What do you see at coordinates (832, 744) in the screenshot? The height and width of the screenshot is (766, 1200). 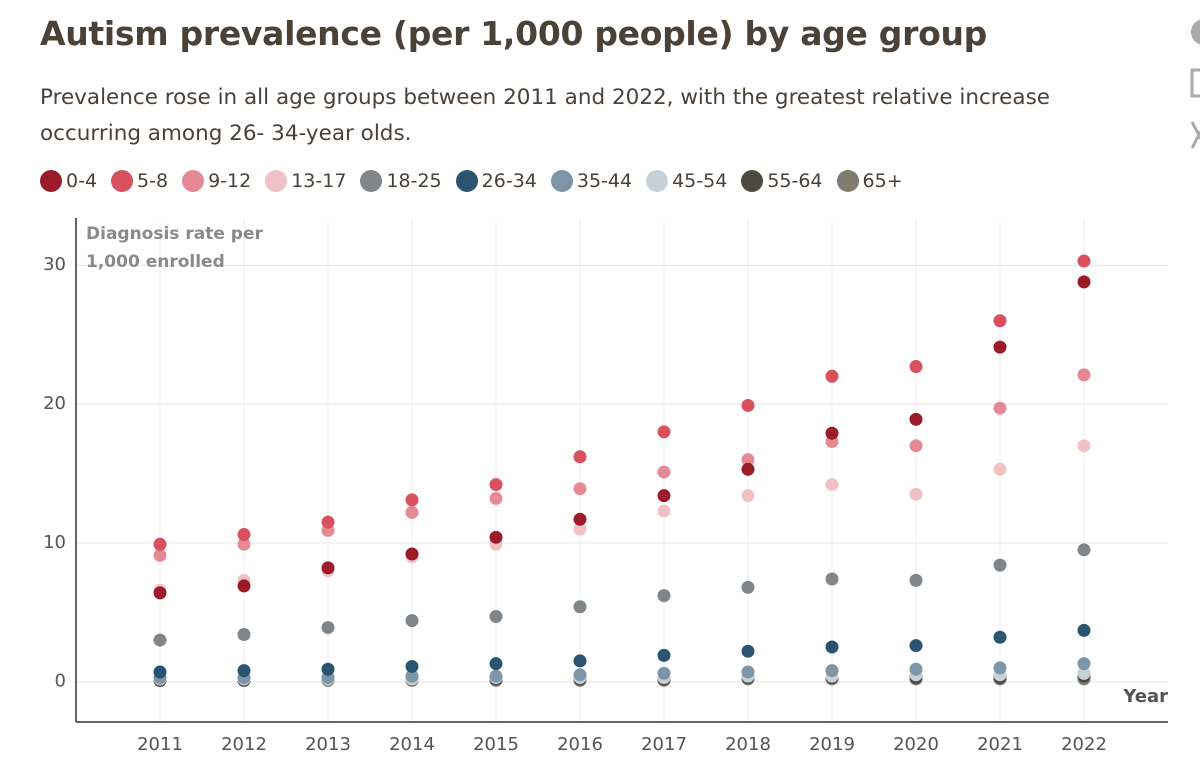 I see `x-tick-label: 2019` at bounding box center [832, 744].